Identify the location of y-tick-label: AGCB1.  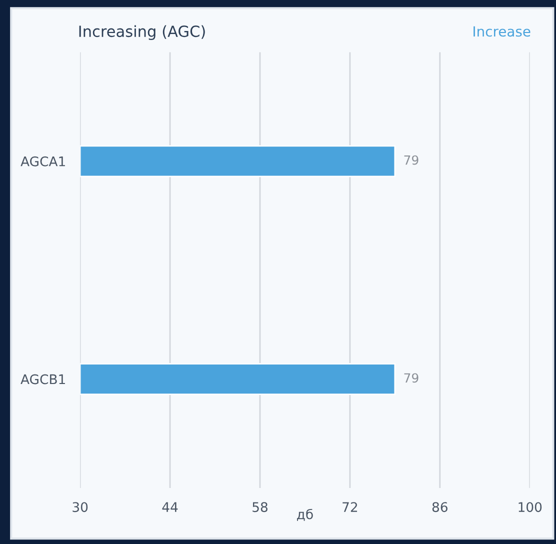
(42, 379).